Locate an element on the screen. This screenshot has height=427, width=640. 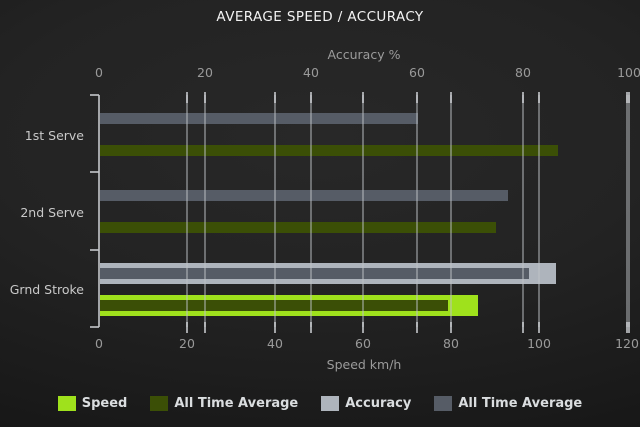
accuracy-axis-title: Accuracy % is located at coordinates (364, 54).